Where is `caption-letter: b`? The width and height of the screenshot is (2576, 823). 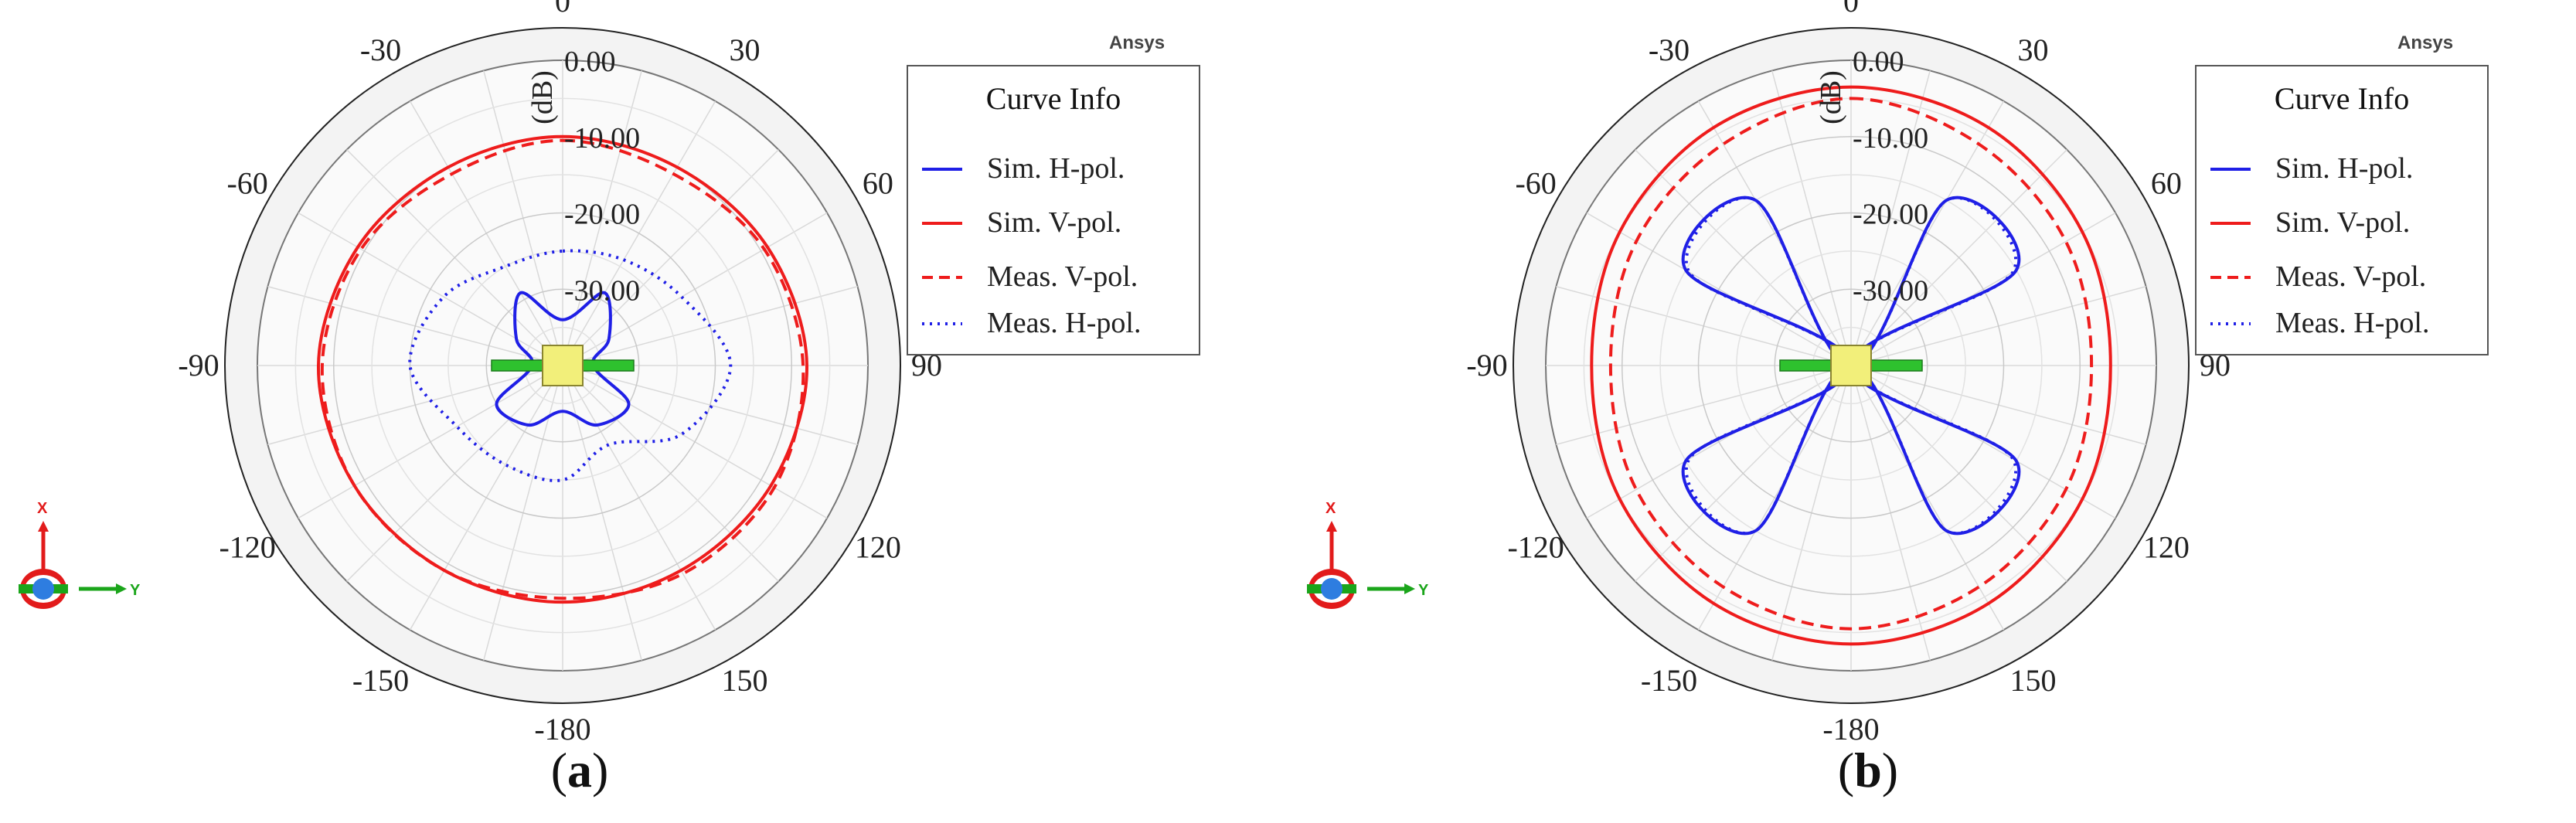 caption-letter: b is located at coordinates (1868, 770).